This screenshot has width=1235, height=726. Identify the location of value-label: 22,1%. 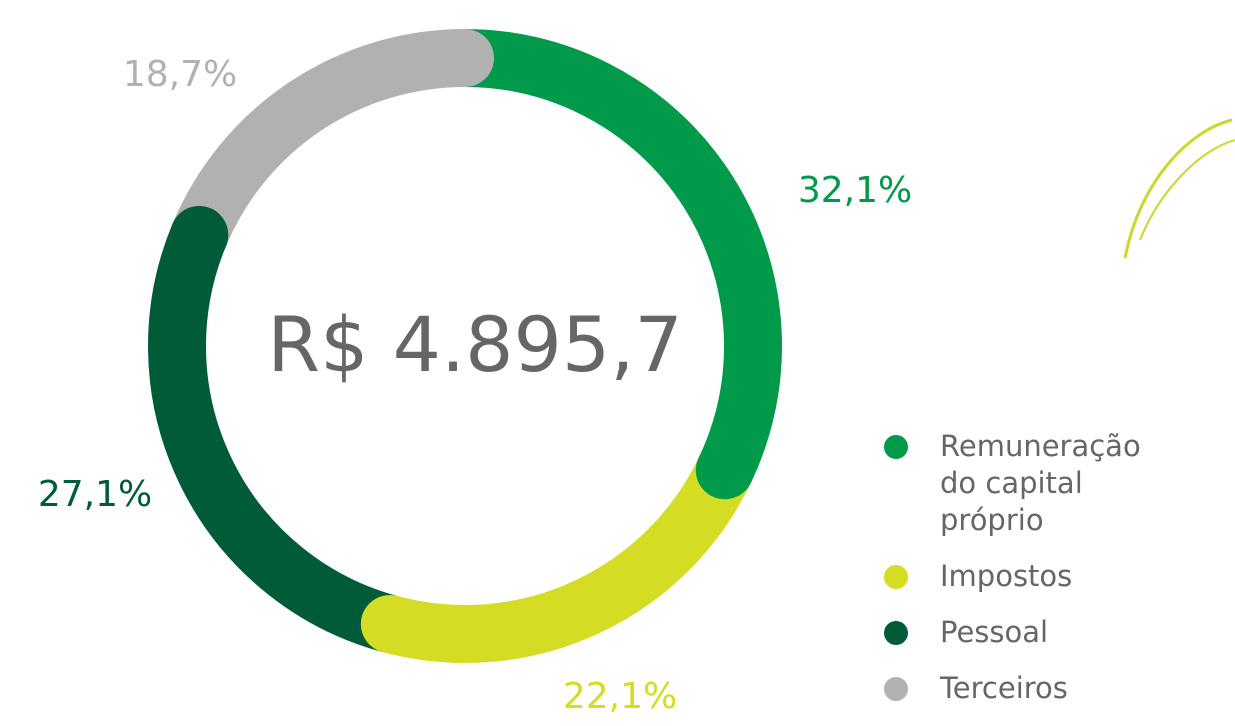
(620, 696).